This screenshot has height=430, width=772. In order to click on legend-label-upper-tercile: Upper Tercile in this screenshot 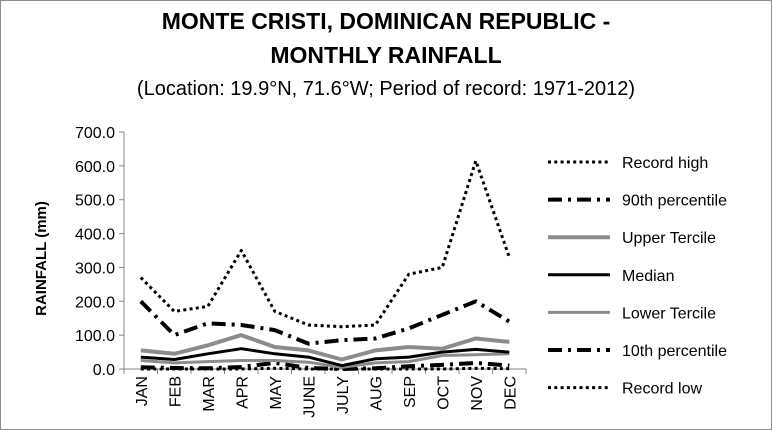, I will do `click(669, 238)`.